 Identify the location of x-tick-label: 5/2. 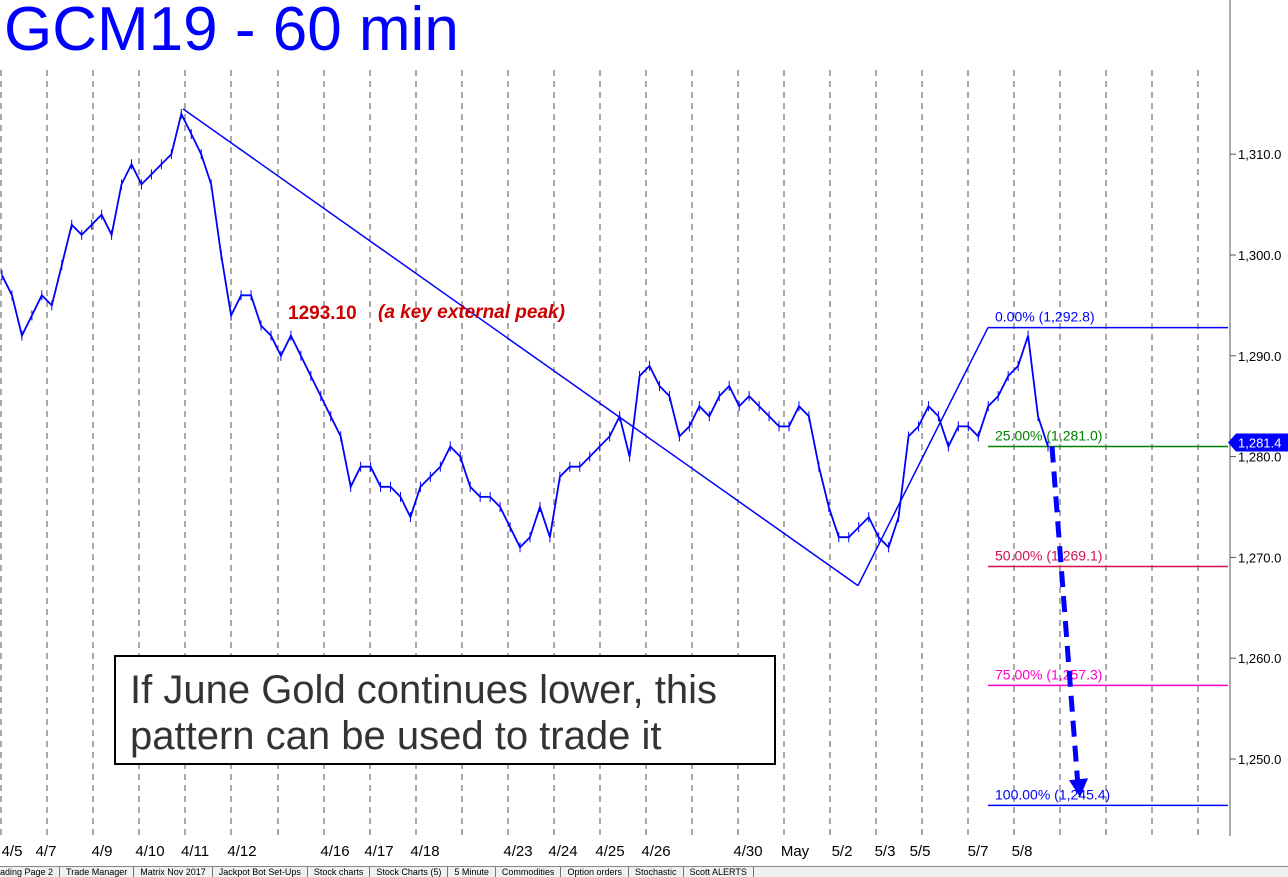
(842, 851).